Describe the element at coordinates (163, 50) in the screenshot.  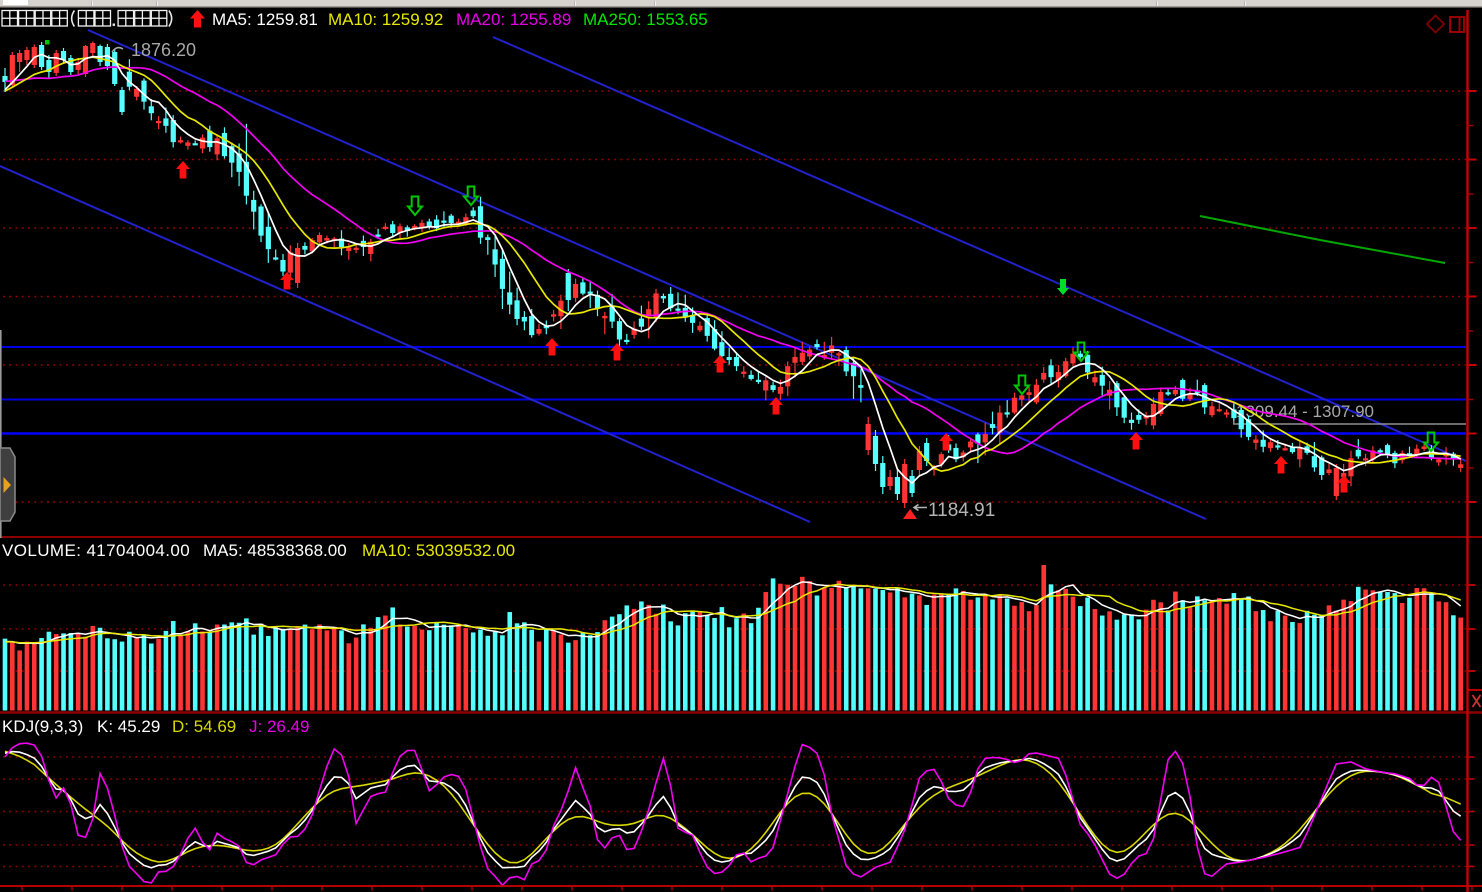
I see `svg-text: 1876.20` at that location.